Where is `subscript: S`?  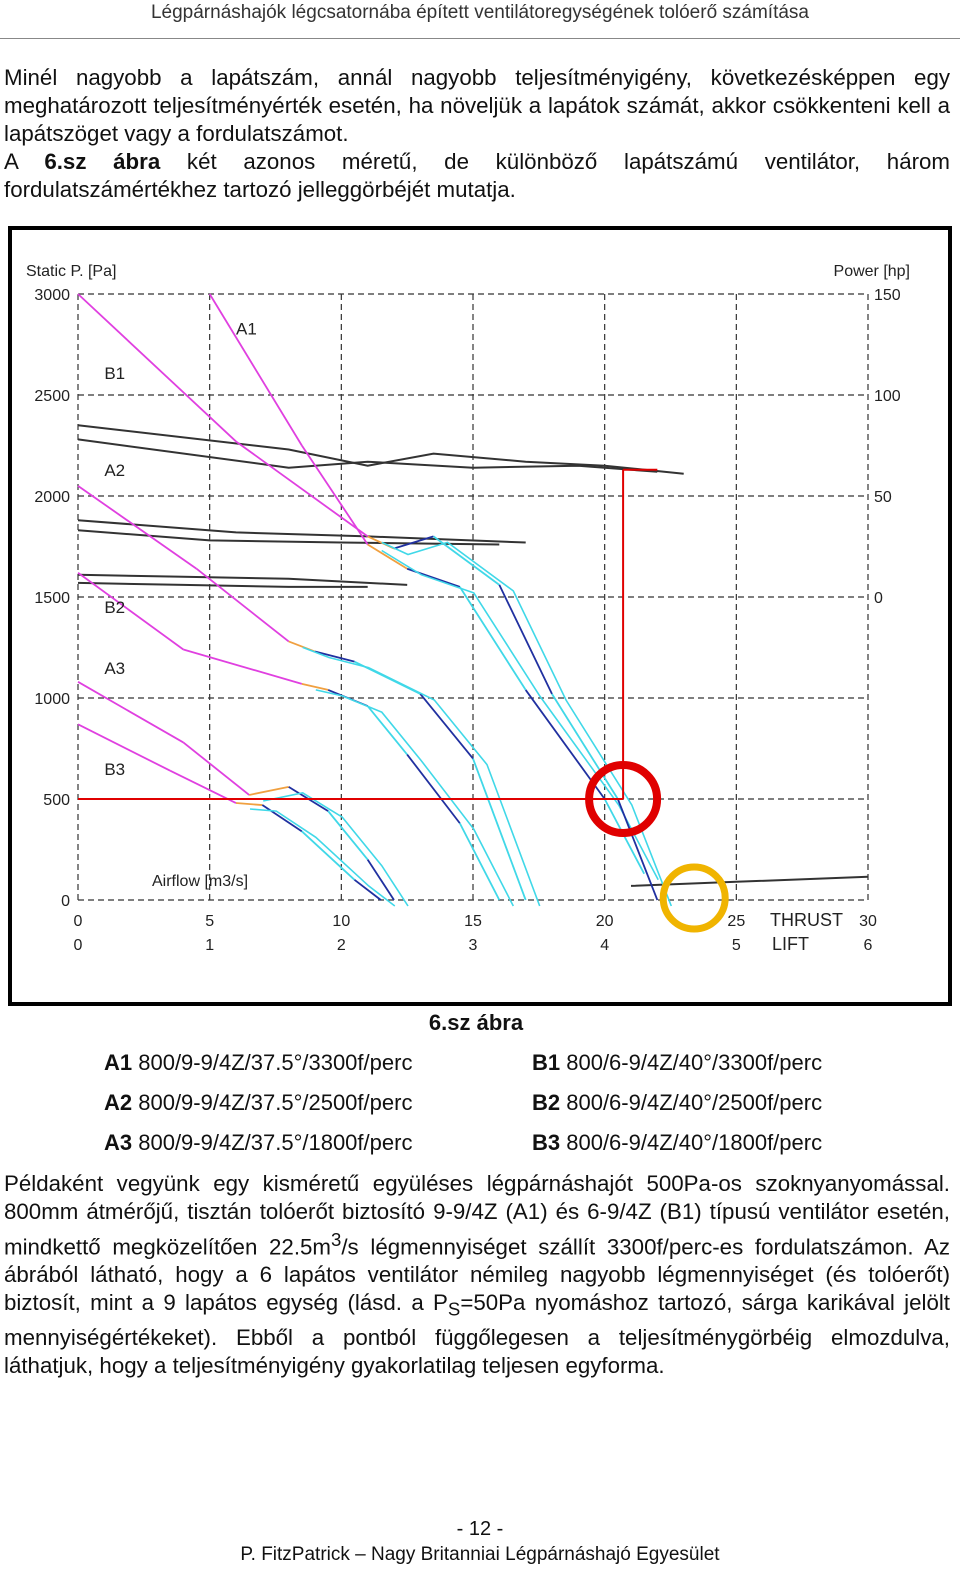 subscript: S is located at coordinates (454, 1309).